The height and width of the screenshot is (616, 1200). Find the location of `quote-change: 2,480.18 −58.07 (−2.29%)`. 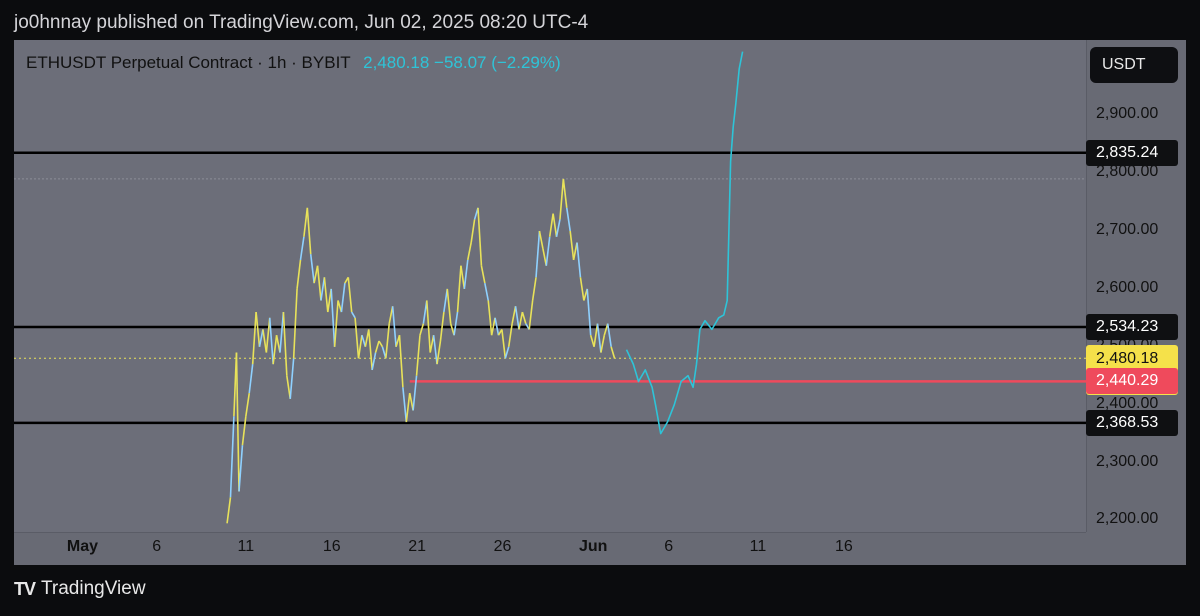

quote-change: 2,480.18 −58.07 (−2.29%) is located at coordinates (462, 62).